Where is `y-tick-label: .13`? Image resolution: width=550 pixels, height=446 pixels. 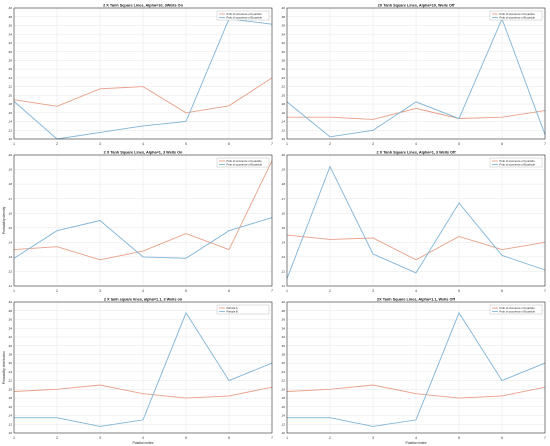
y-tick-label: .13 is located at coordinates (283, 257).